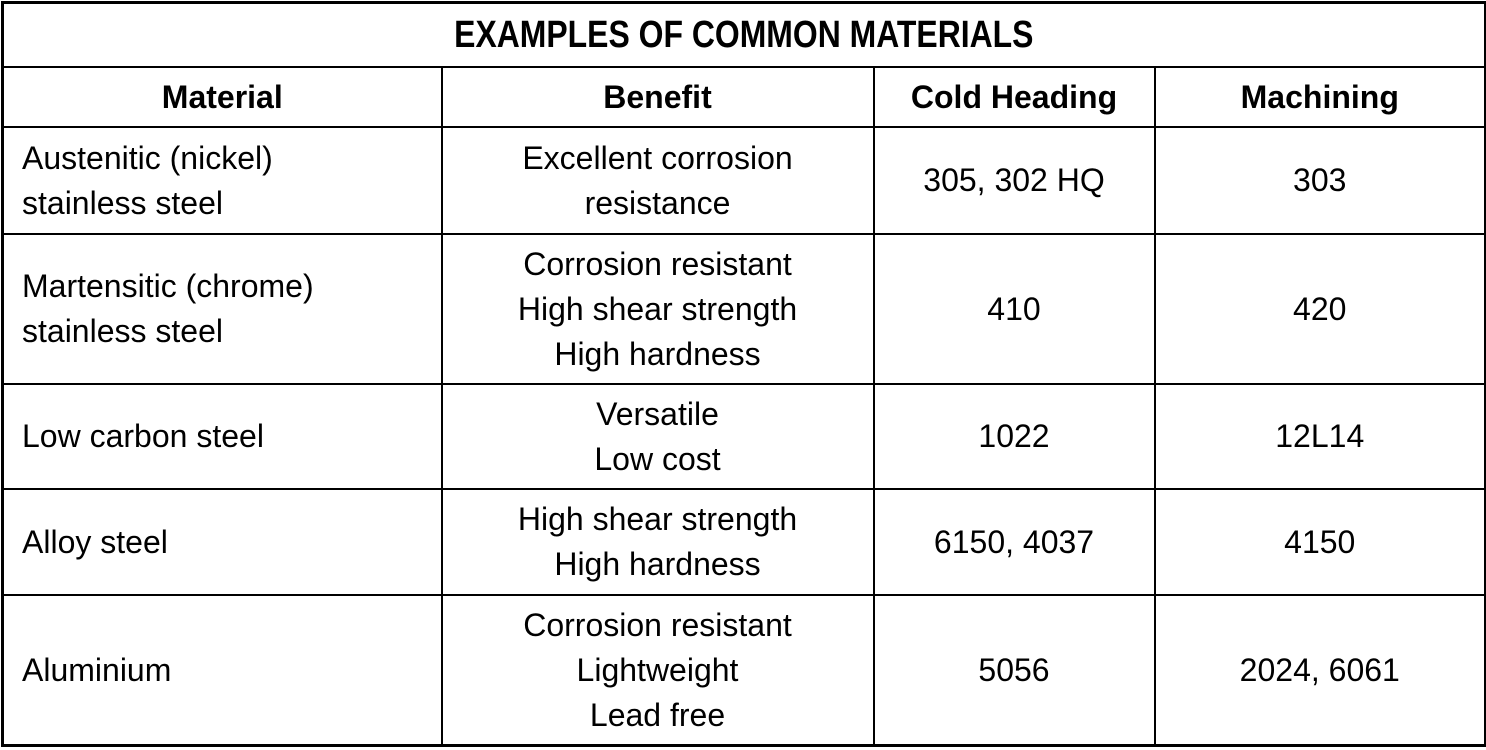 This screenshot has width=1486, height=750. What do you see at coordinates (222, 180) in the screenshot?
I see `table-cell: Austenitic (nickel) stainless steel` at bounding box center [222, 180].